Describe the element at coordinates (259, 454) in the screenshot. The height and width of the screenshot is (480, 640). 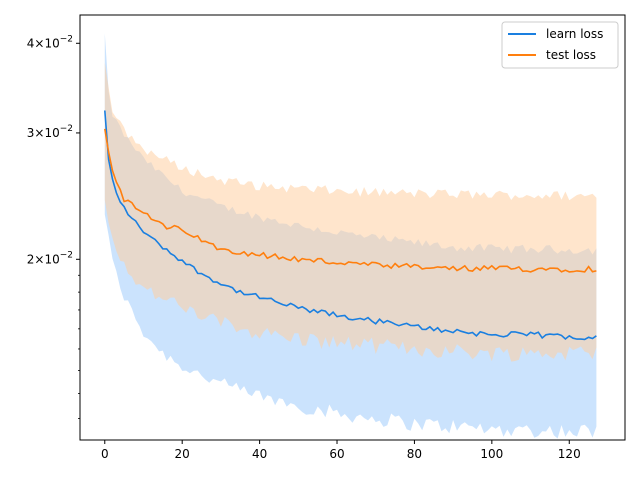
I see `x-tick-label: 40` at that location.